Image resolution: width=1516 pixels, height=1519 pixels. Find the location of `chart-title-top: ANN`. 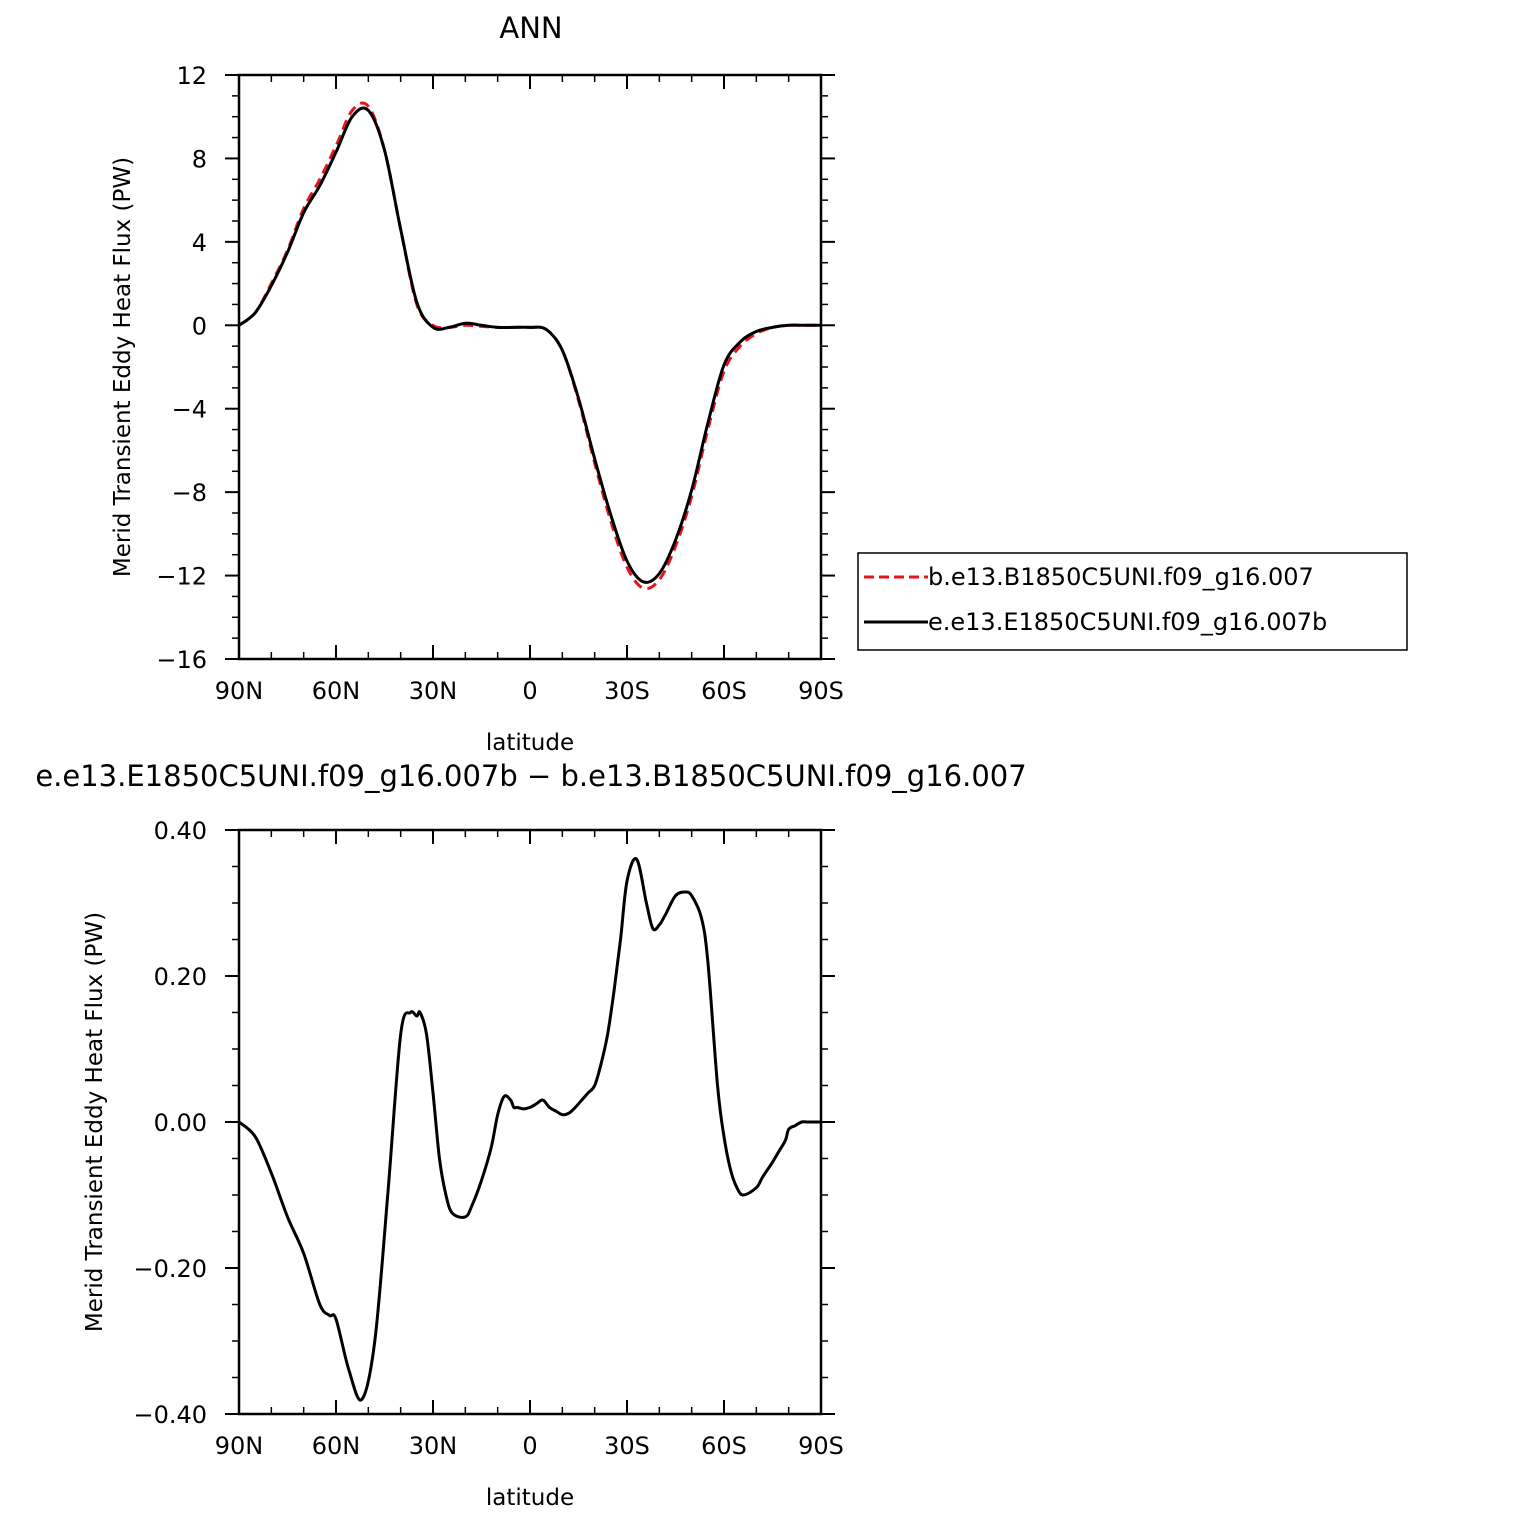

chart-title-top: ANN is located at coordinates (530, 28).